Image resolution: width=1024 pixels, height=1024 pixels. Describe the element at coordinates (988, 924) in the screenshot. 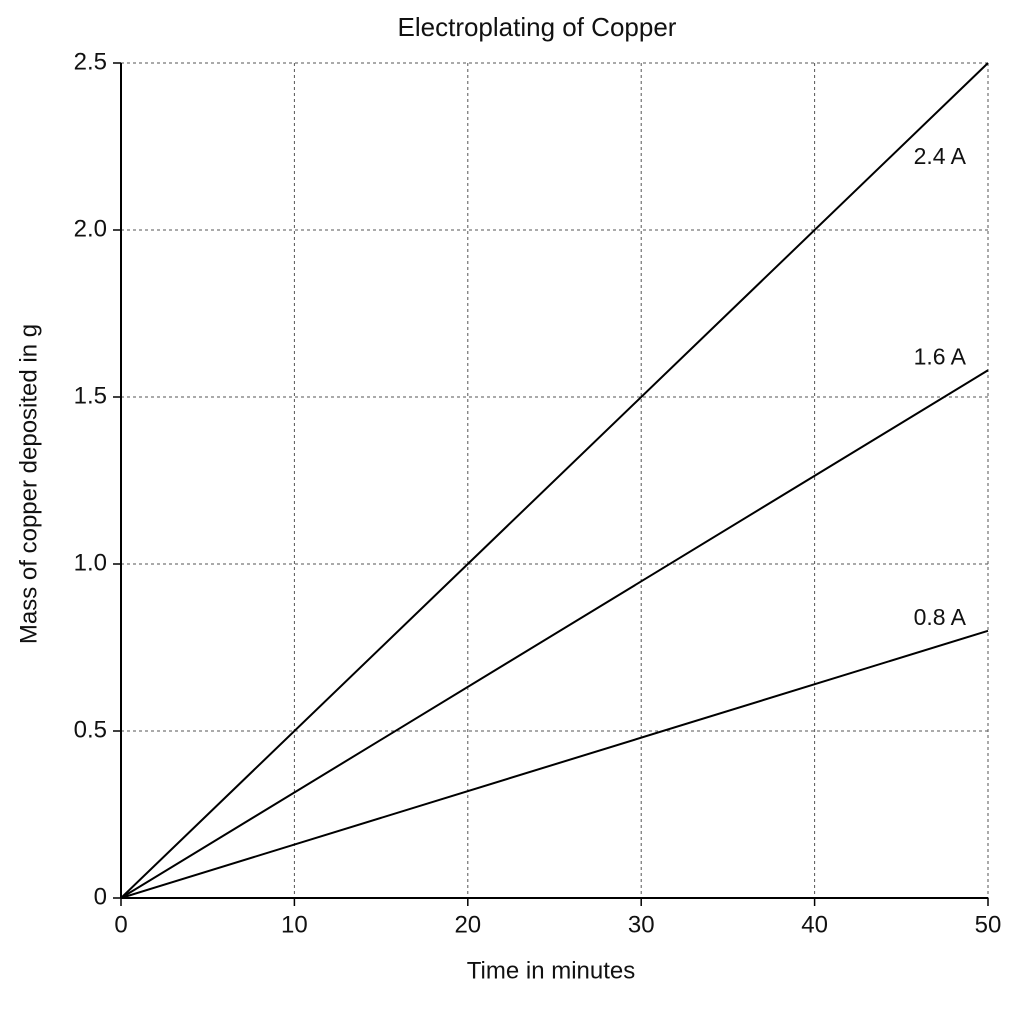

I see `x-tick-label: 50` at that location.